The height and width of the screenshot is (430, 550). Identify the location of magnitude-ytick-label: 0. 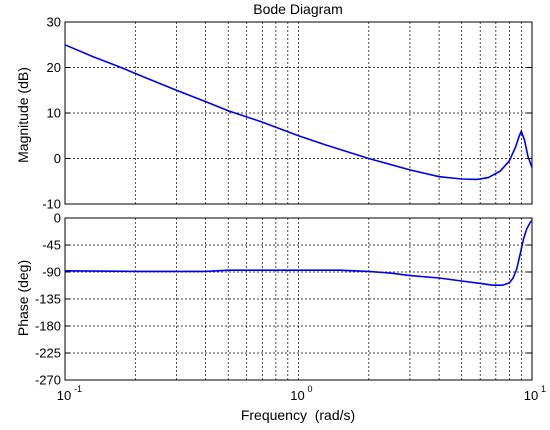
(57, 158).